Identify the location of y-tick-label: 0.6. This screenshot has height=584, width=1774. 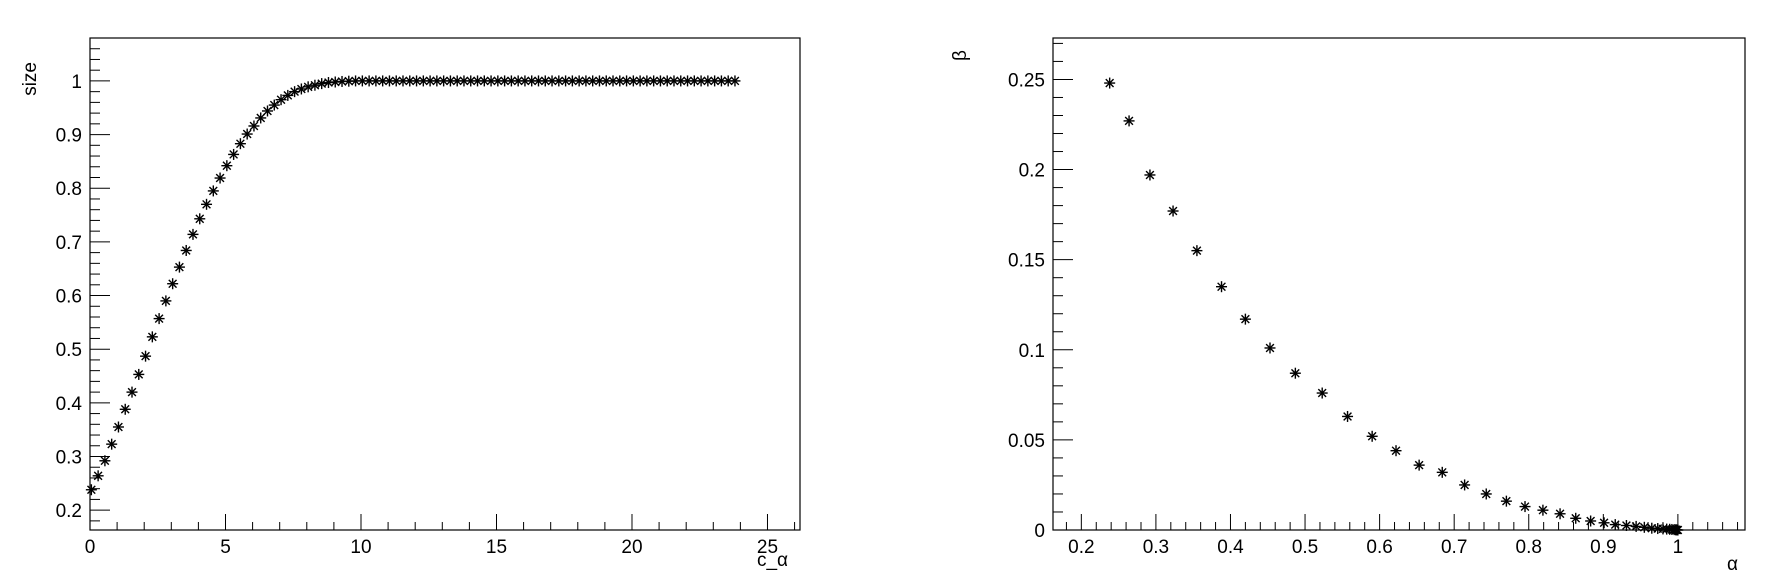
(69, 297).